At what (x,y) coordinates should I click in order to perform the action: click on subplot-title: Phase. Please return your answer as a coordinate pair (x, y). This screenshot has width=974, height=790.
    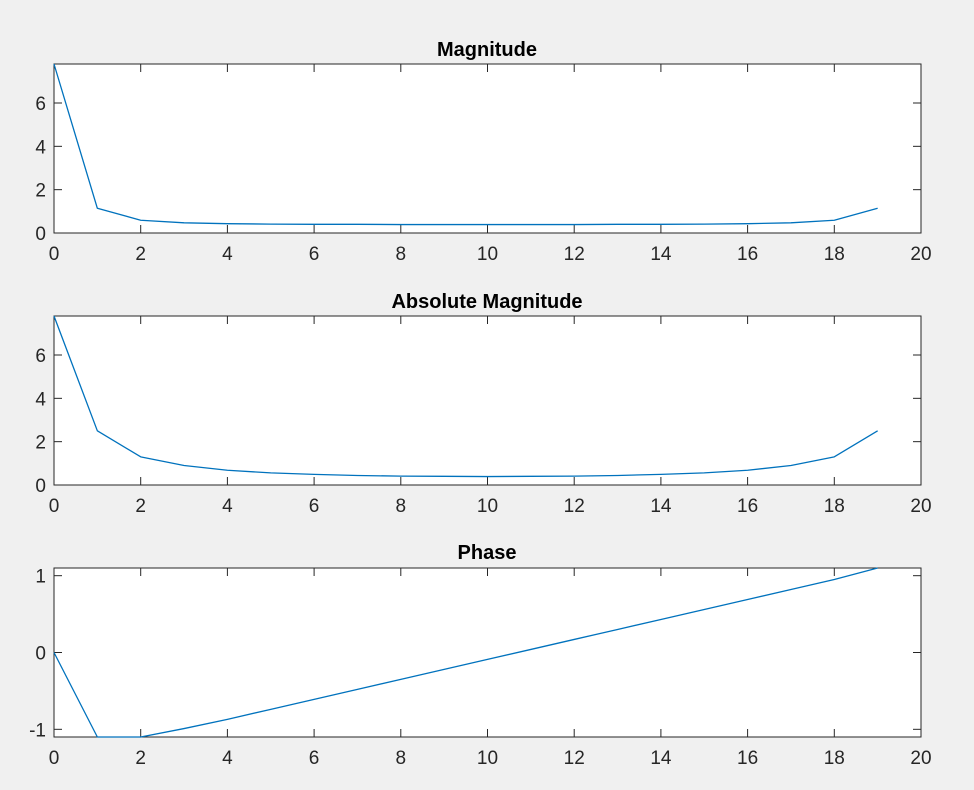
    Looking at the image, I should click on (487, 553).